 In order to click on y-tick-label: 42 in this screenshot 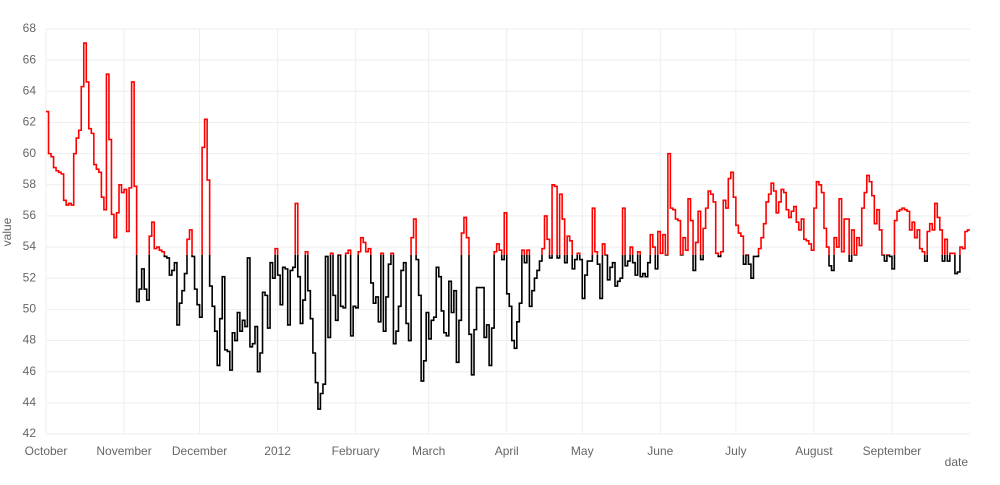, I will do `click(30, 433)`.